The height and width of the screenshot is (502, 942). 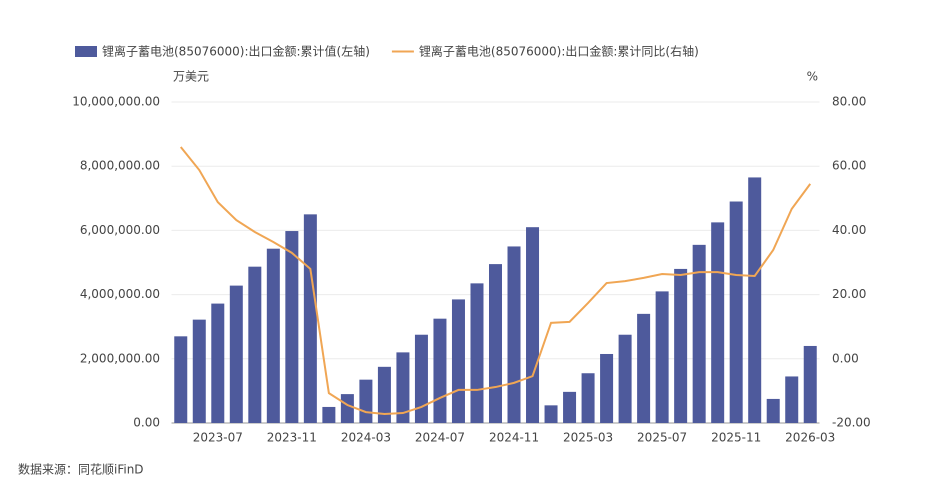 I want to click on y-tick-label: 4,000,000.00, so click(x=120, y=294).